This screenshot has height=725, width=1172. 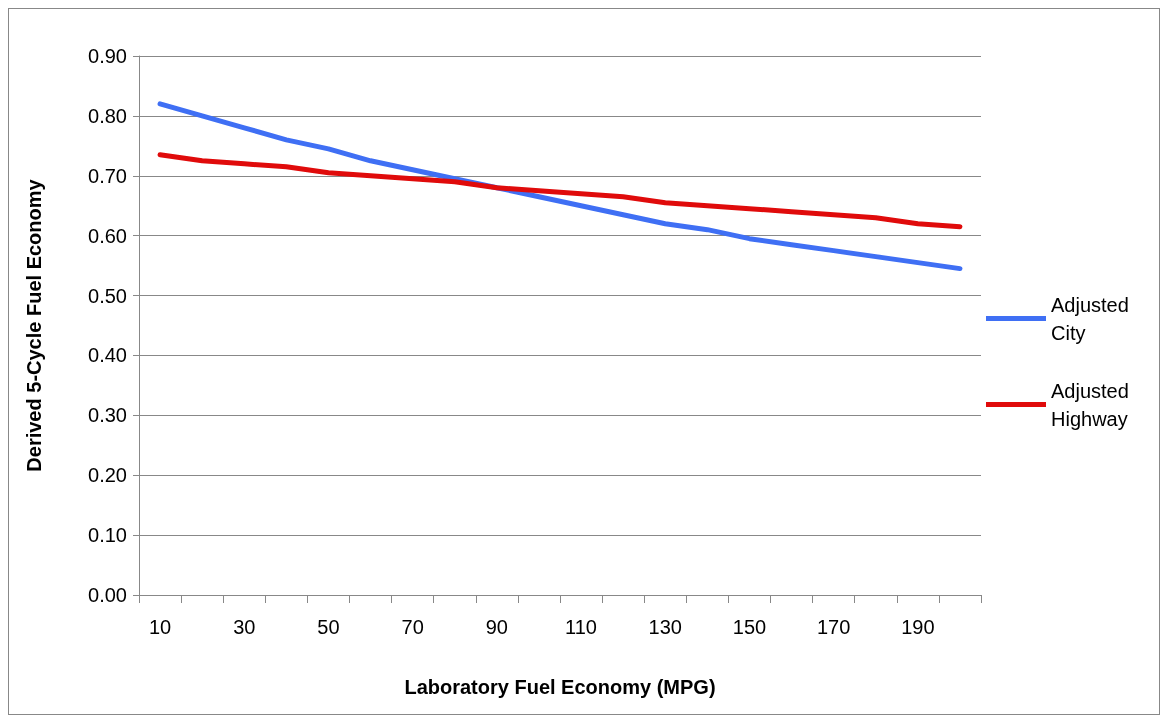 What do you see at coordinates (328, 627) in the screenshot?
I see `x-tick-label: 50` at bounding box center [328, 627].